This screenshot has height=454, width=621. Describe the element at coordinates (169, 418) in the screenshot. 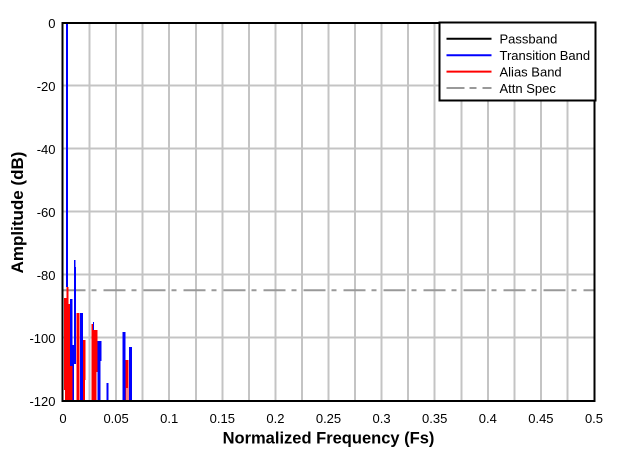

I see `svg-text: 0.1` at that location.